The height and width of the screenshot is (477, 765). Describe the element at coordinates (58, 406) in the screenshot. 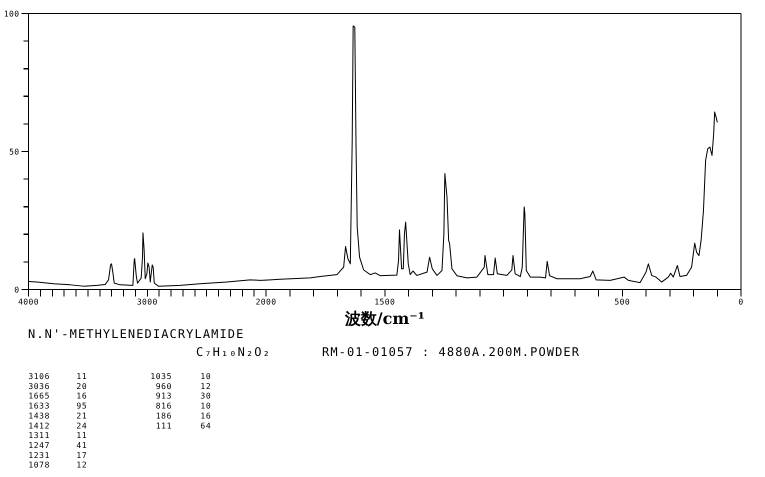

I see `peak-table-row: 1633 95` at that location.